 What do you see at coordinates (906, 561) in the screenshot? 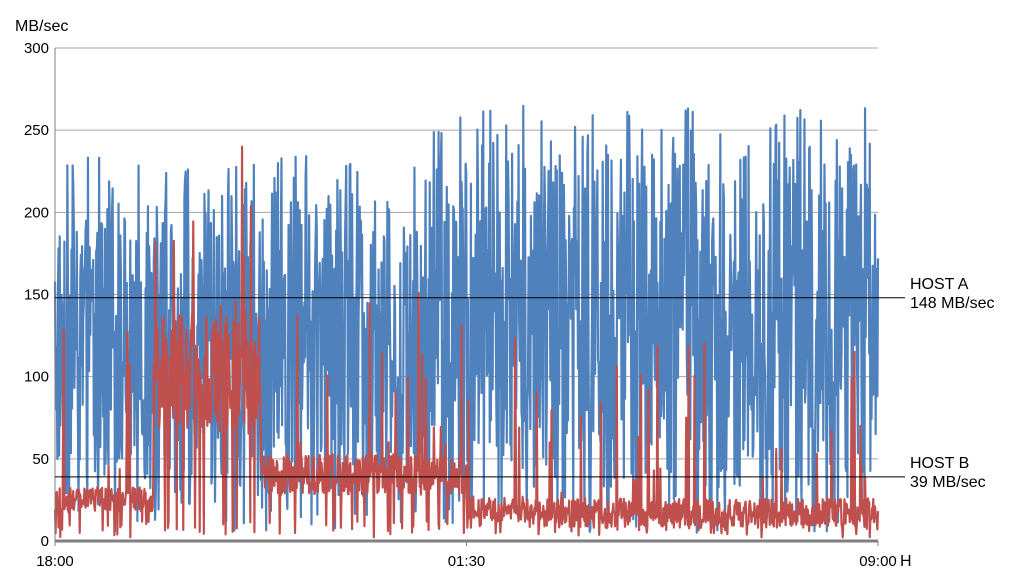
I see `x-axis-unit: H` at bounding box center [906, 561].